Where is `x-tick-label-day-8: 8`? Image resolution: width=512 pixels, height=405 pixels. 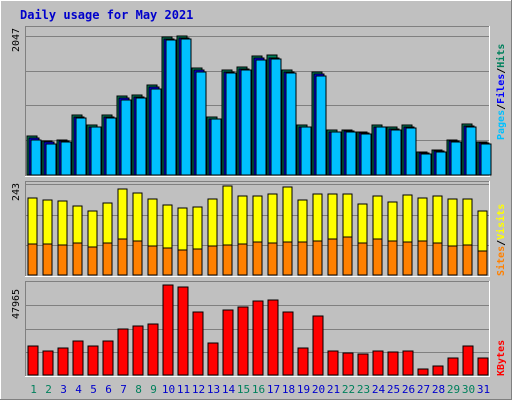
x-tick-label-day-8: 8 is located at coordinates (138, 389).